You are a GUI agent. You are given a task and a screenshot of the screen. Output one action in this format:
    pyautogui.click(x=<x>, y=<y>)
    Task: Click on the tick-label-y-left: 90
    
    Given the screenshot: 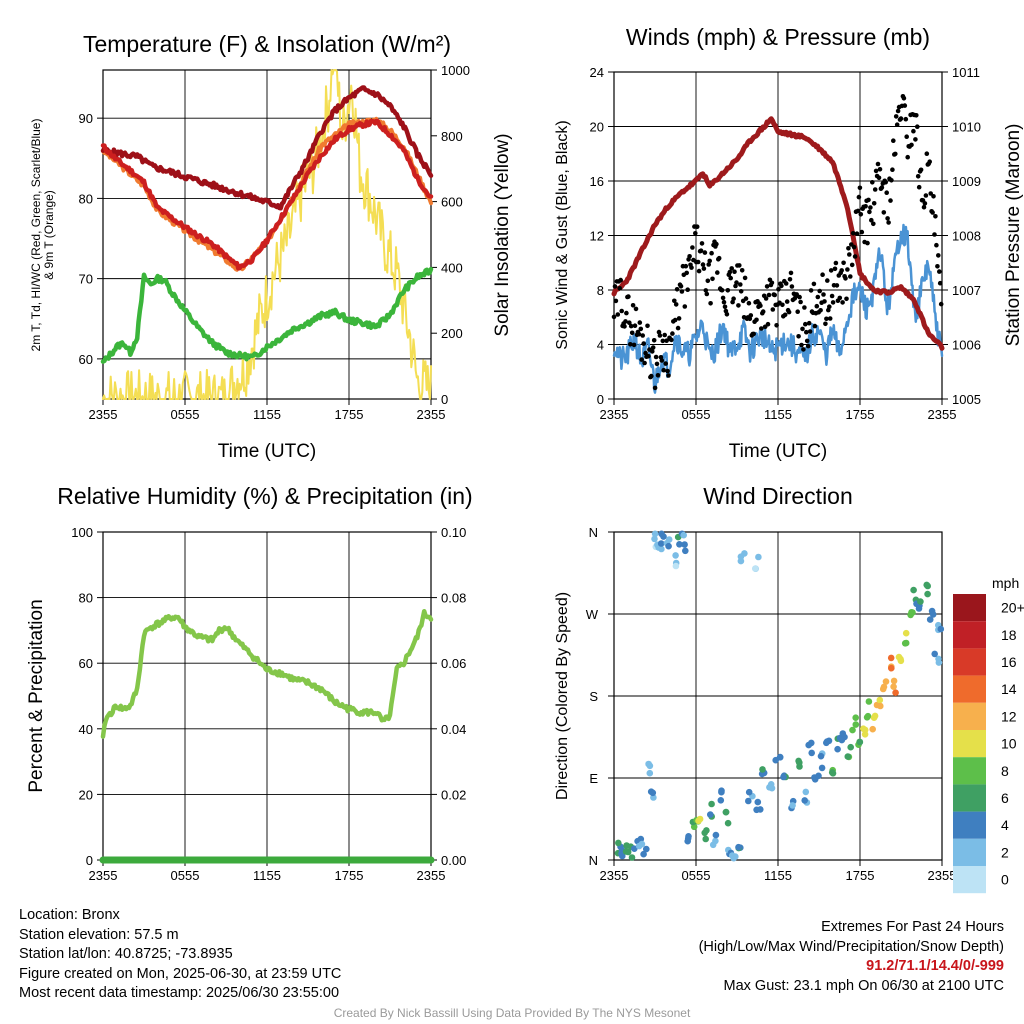 What is the action you would take?
    pyautogui.click(x=86, y=118)
    